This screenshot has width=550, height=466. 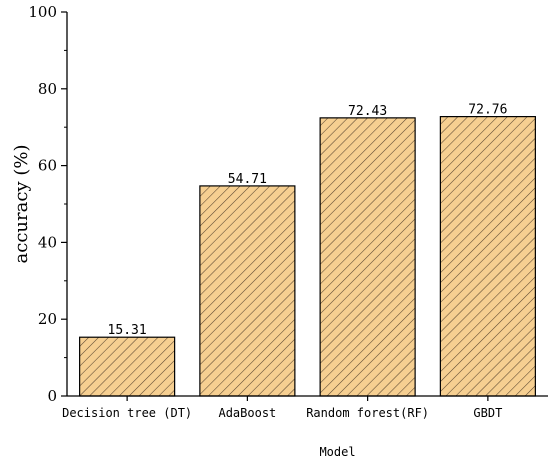 I want to click on y-tick-label: 60, so click(x=47, y=166).